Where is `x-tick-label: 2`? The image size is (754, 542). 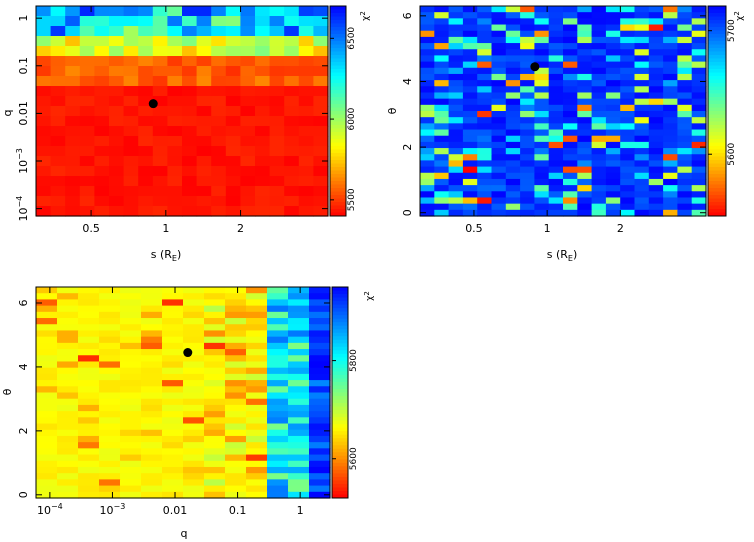
x-tick-label: 2 is located at coordinates (620, 228).